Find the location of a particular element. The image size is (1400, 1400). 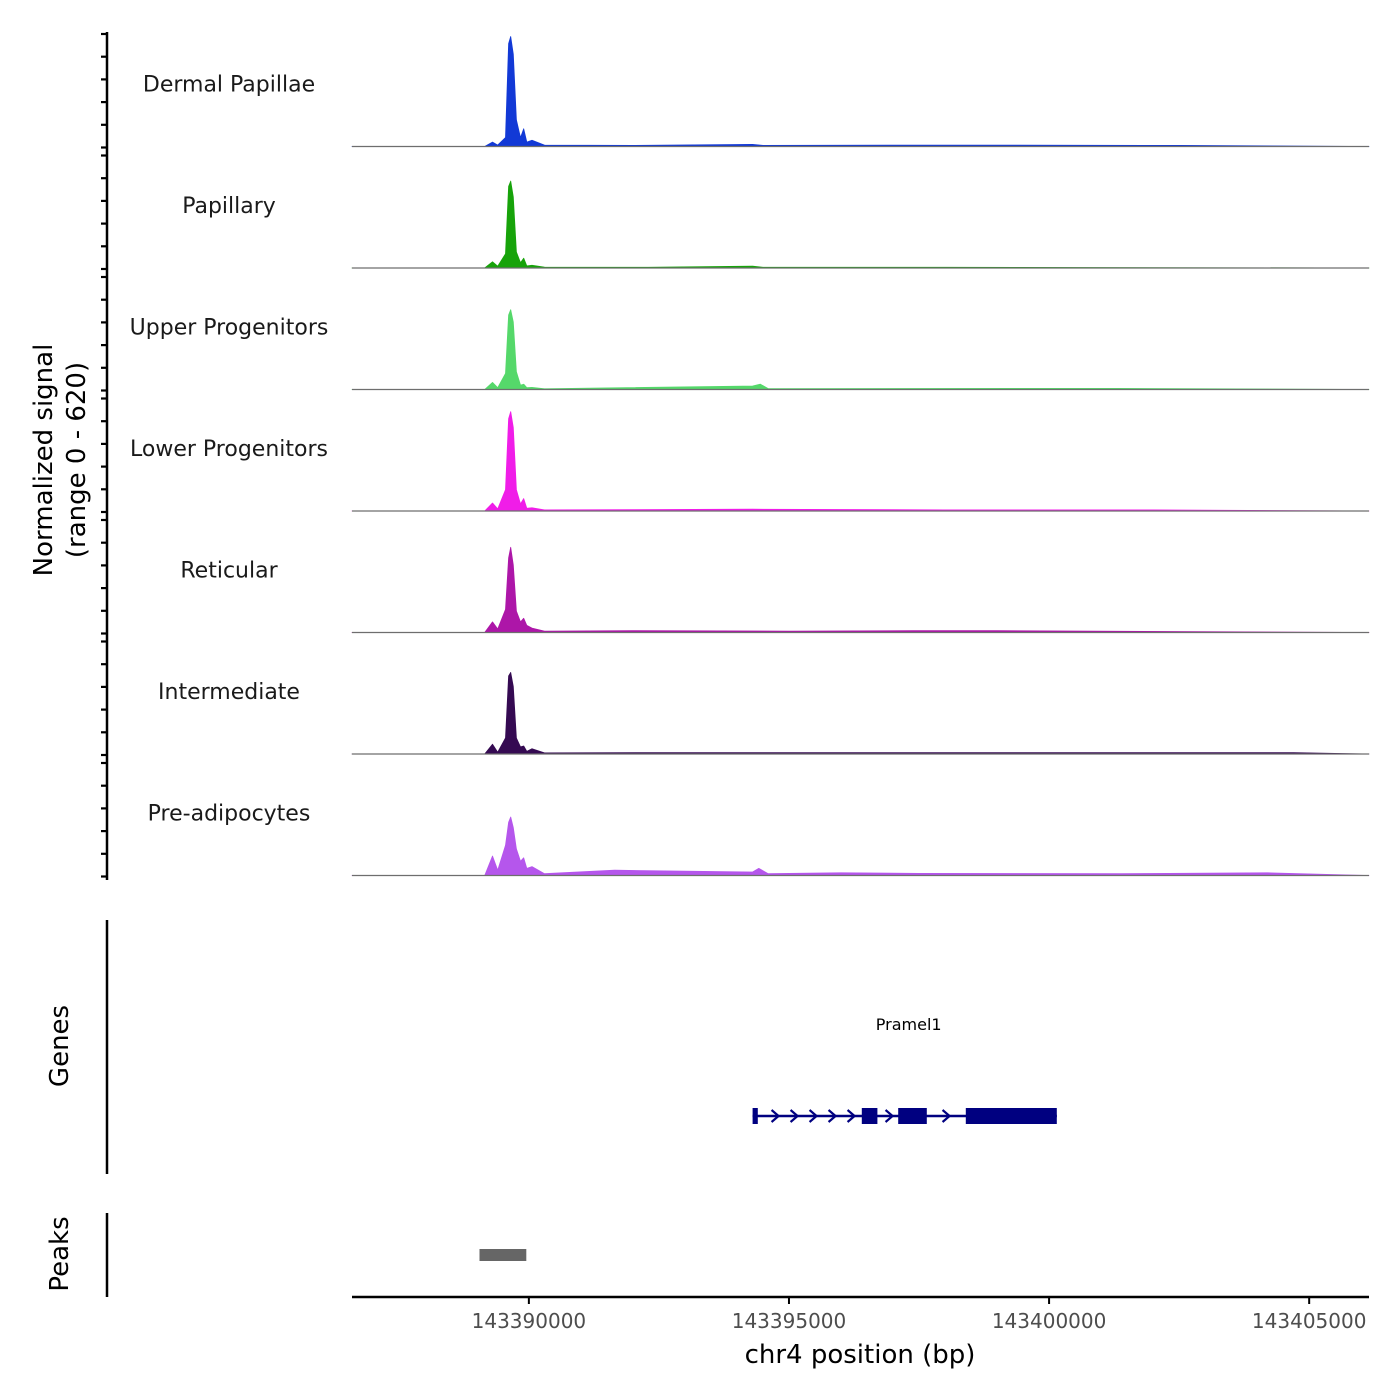

coverage-y-axis-ticks is located at coordinates (104, 455).